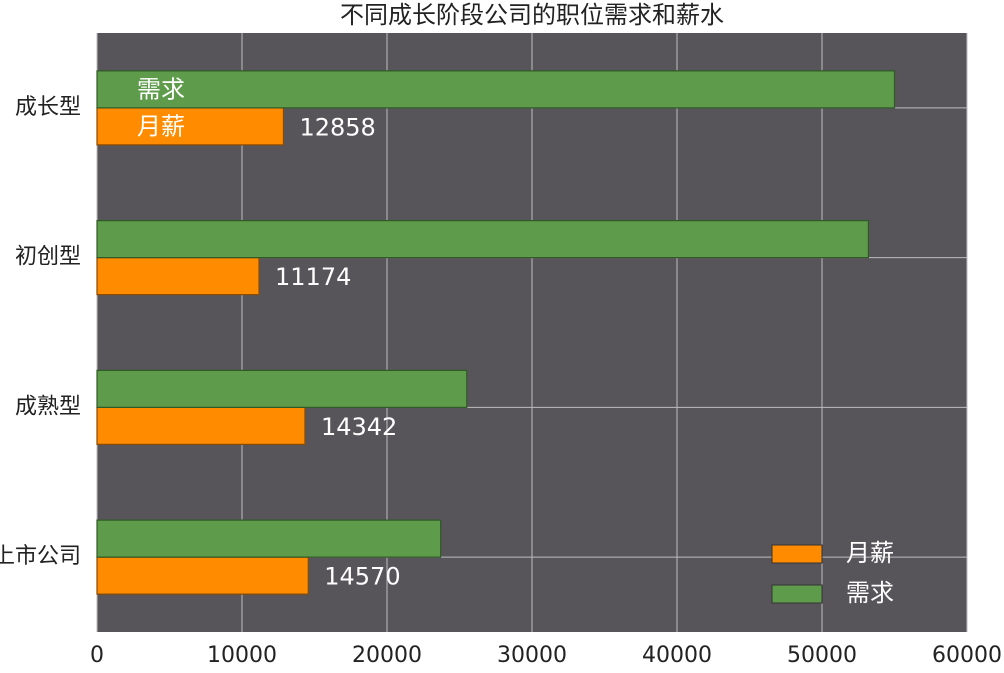 Image resolution: width=1004 pixels, height=673 pixels. What do you see at coordinates (161, 126) in the screenshot?
I see `bar-annotation: 月薪` at bounding box center [161, 126].